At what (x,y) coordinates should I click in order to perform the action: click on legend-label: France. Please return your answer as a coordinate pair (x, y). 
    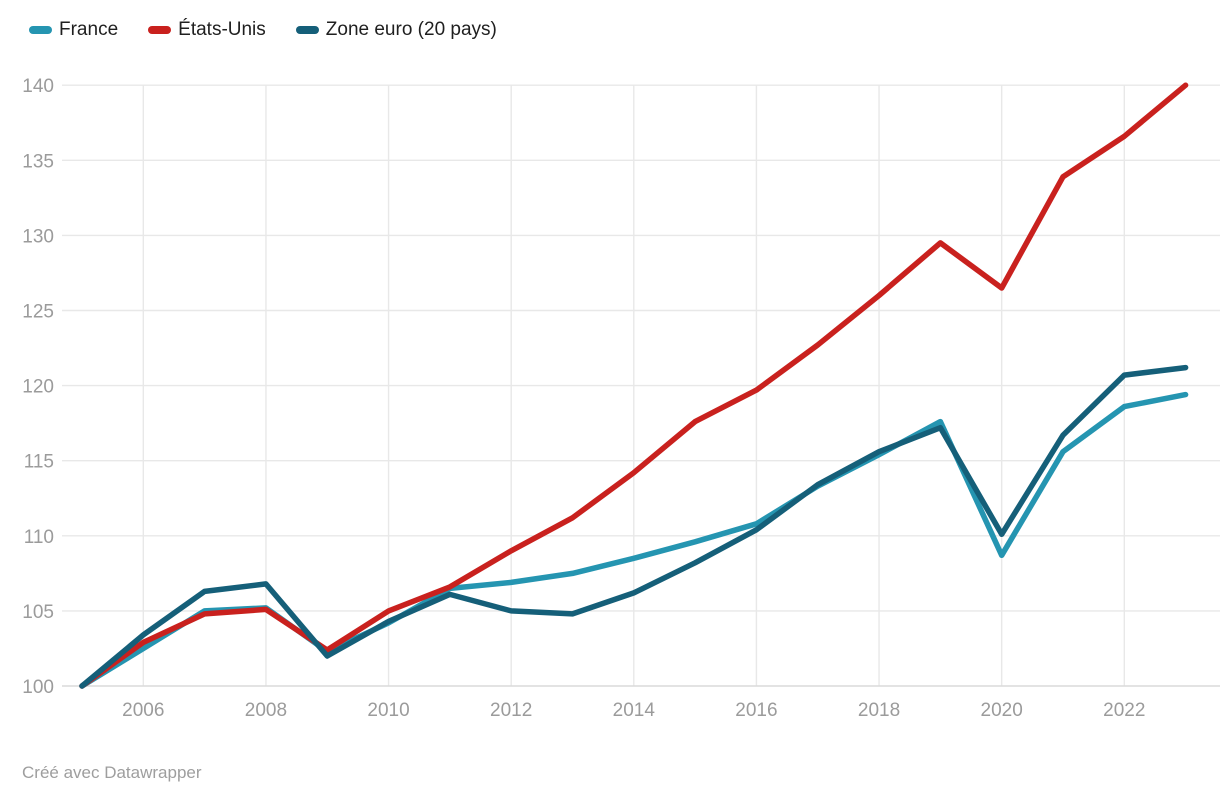
    Looking at the image, I should click on (89, 29).